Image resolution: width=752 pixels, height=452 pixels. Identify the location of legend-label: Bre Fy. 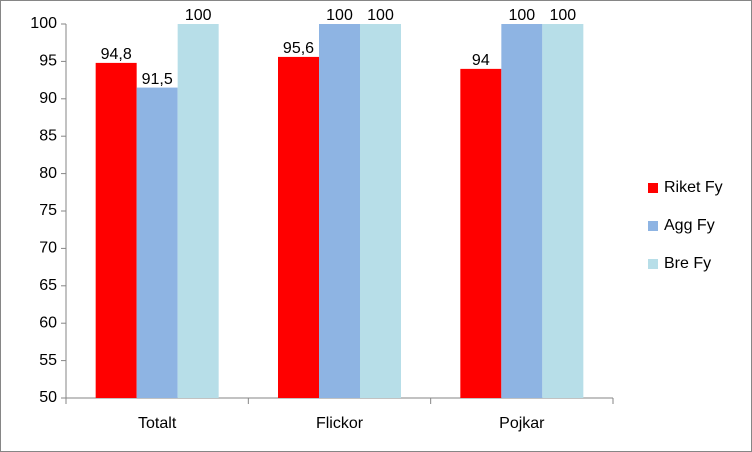
(687, 263).